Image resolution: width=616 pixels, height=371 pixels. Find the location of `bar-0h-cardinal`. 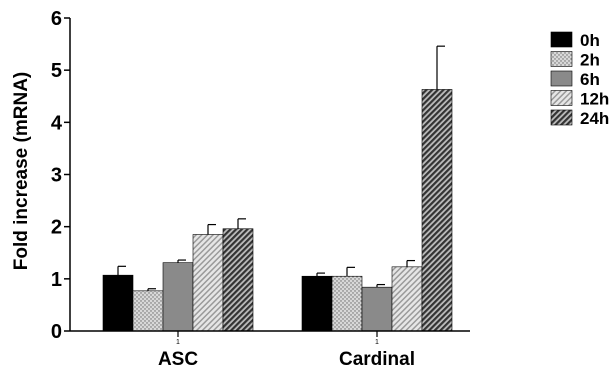

bar-0h-cardinal is located at coordinates (317, 303).